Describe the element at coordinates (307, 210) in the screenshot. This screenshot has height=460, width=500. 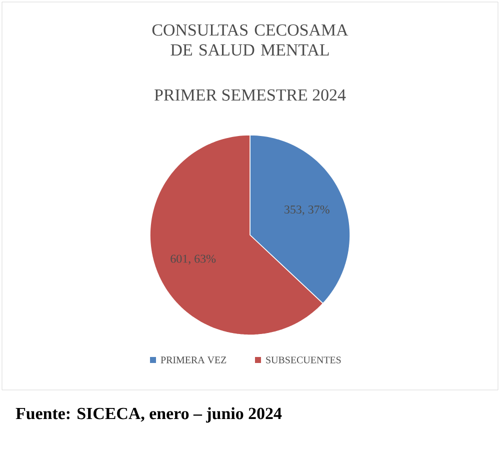
I see `data-label: 353, 37%` at that location.